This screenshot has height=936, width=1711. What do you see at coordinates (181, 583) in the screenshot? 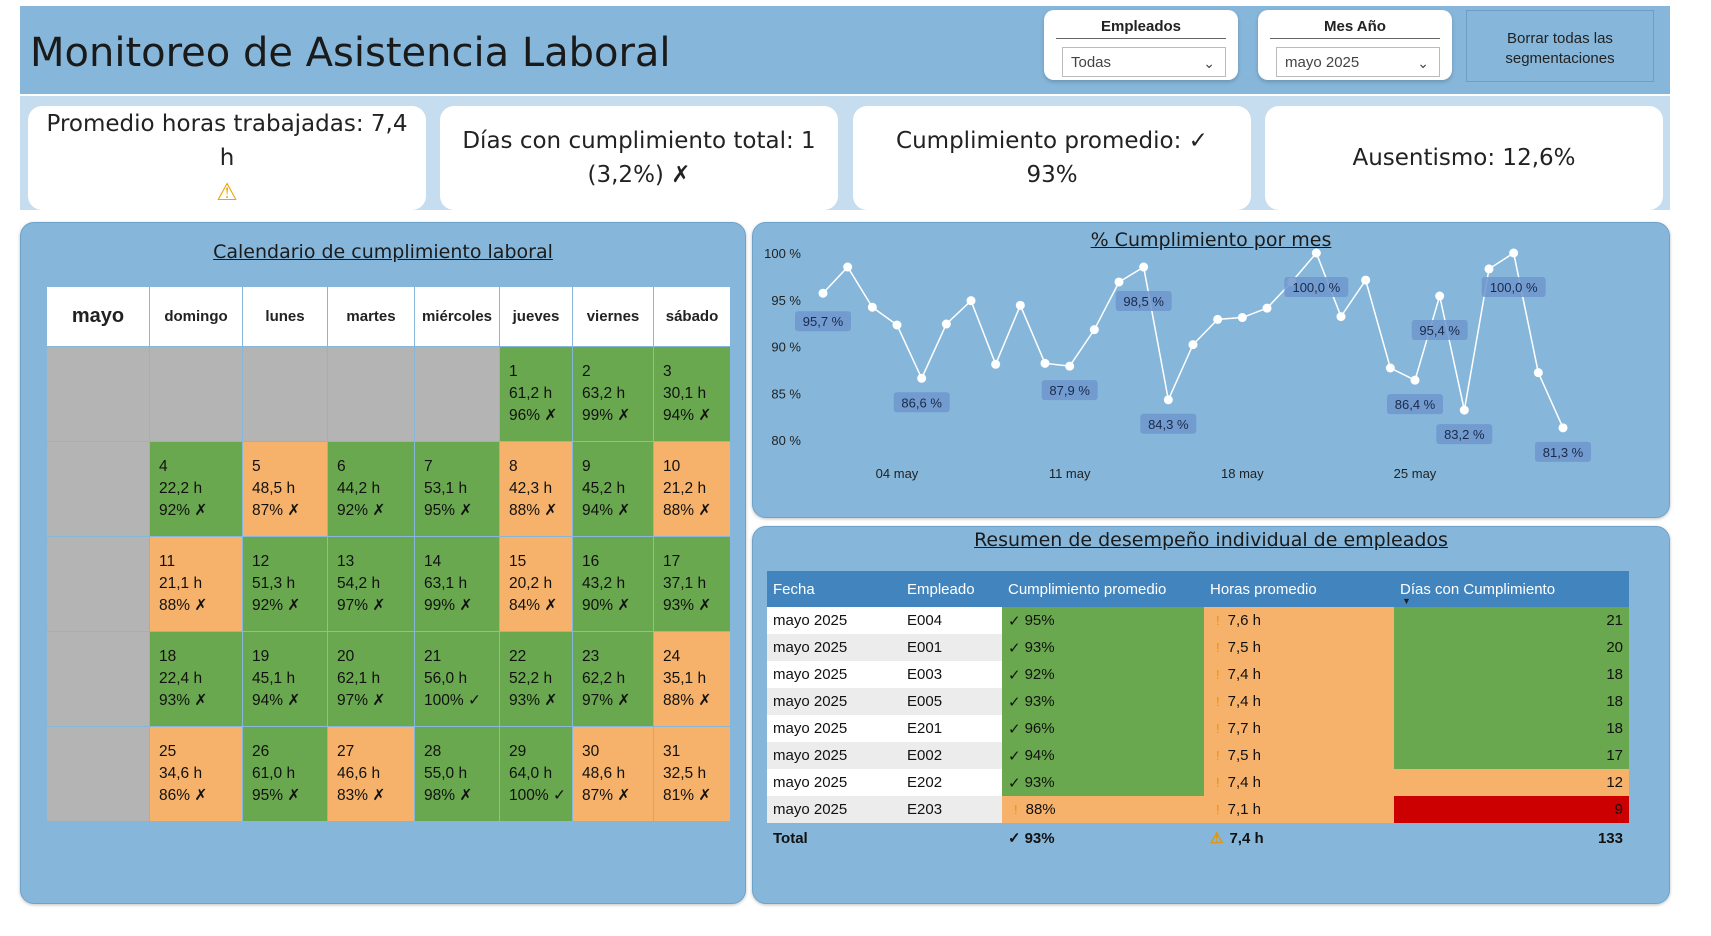
I see `calendar-day-hours: 21,1 h` at bounding box center [181, 583].